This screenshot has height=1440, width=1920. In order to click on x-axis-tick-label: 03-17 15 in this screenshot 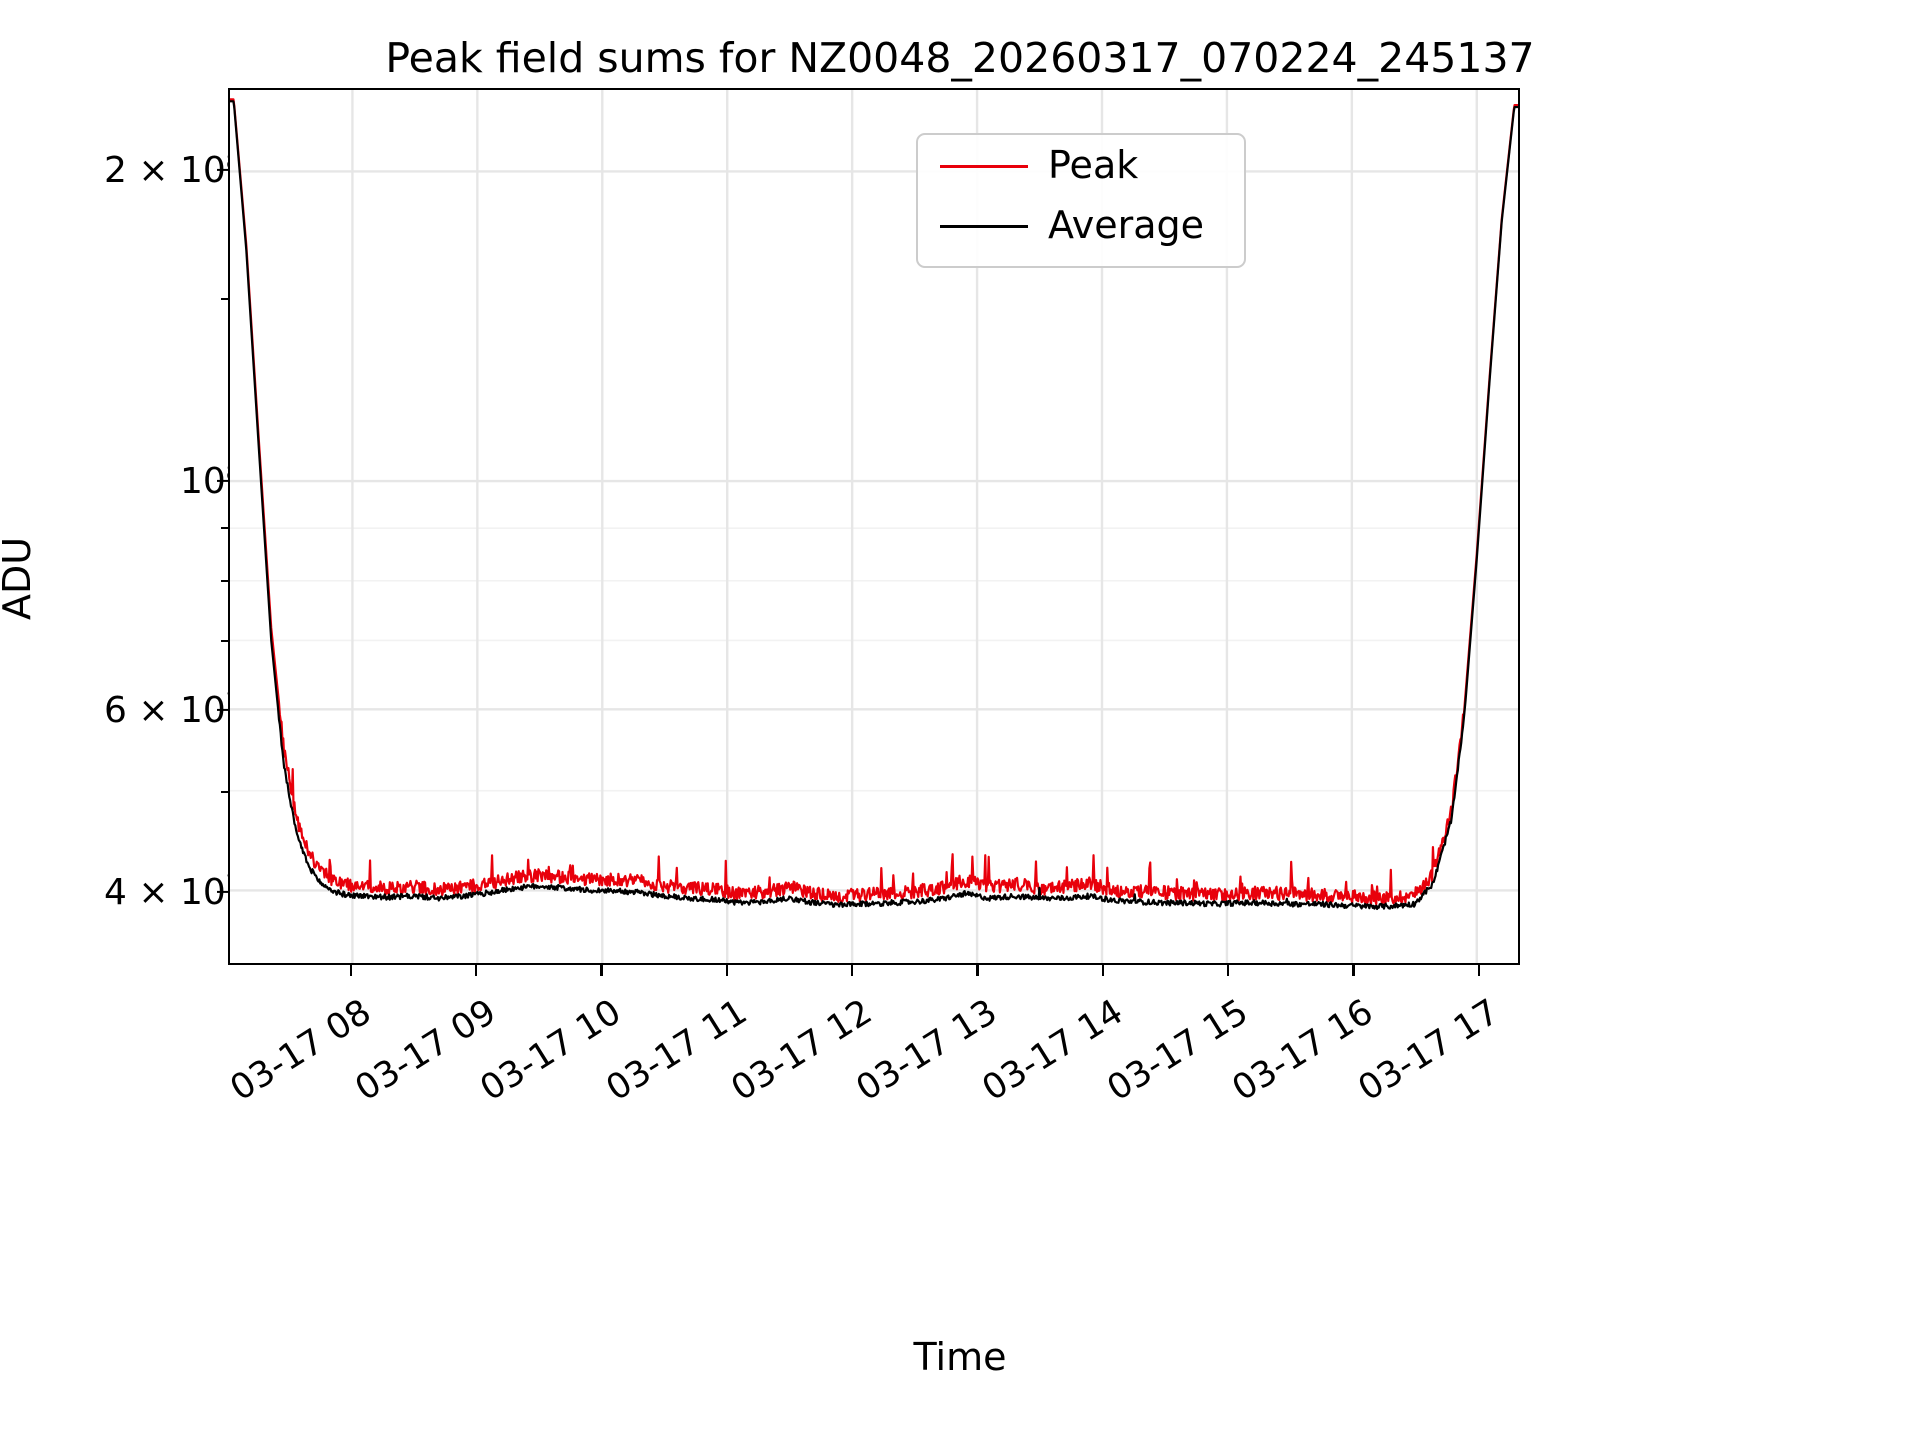, I will do `click(1178, 1051)`.